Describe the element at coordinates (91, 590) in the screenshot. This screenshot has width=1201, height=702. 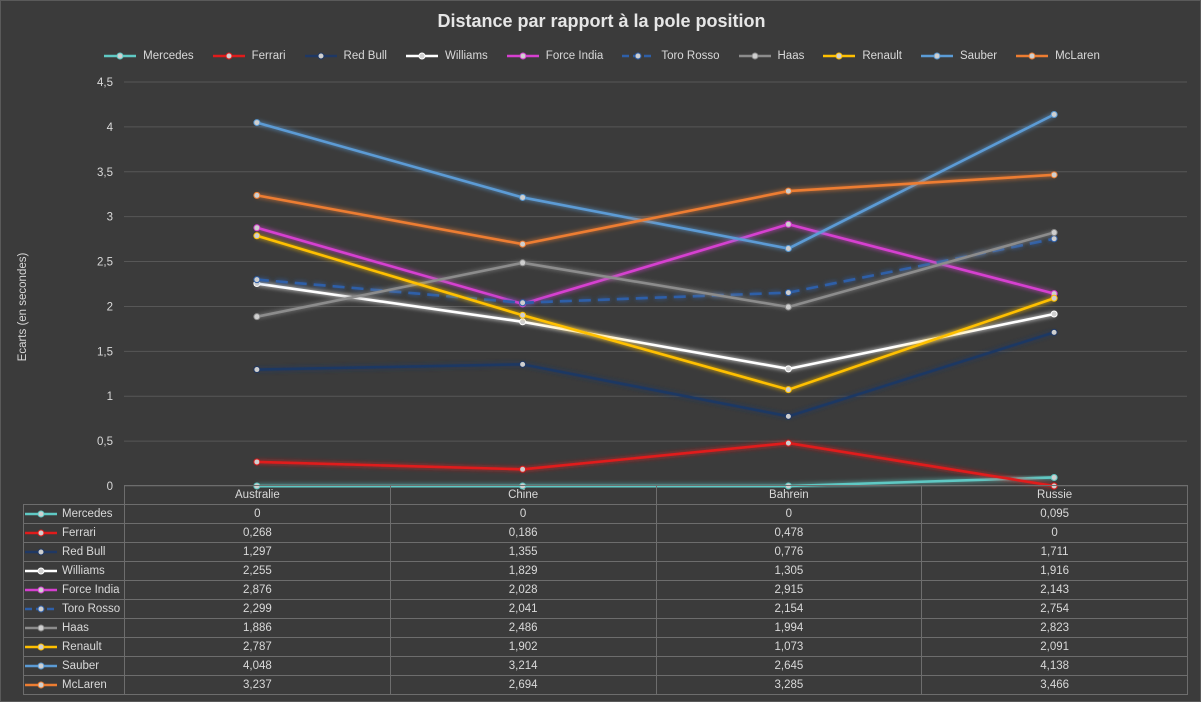
I see `table-series-name: Force India` at that location.